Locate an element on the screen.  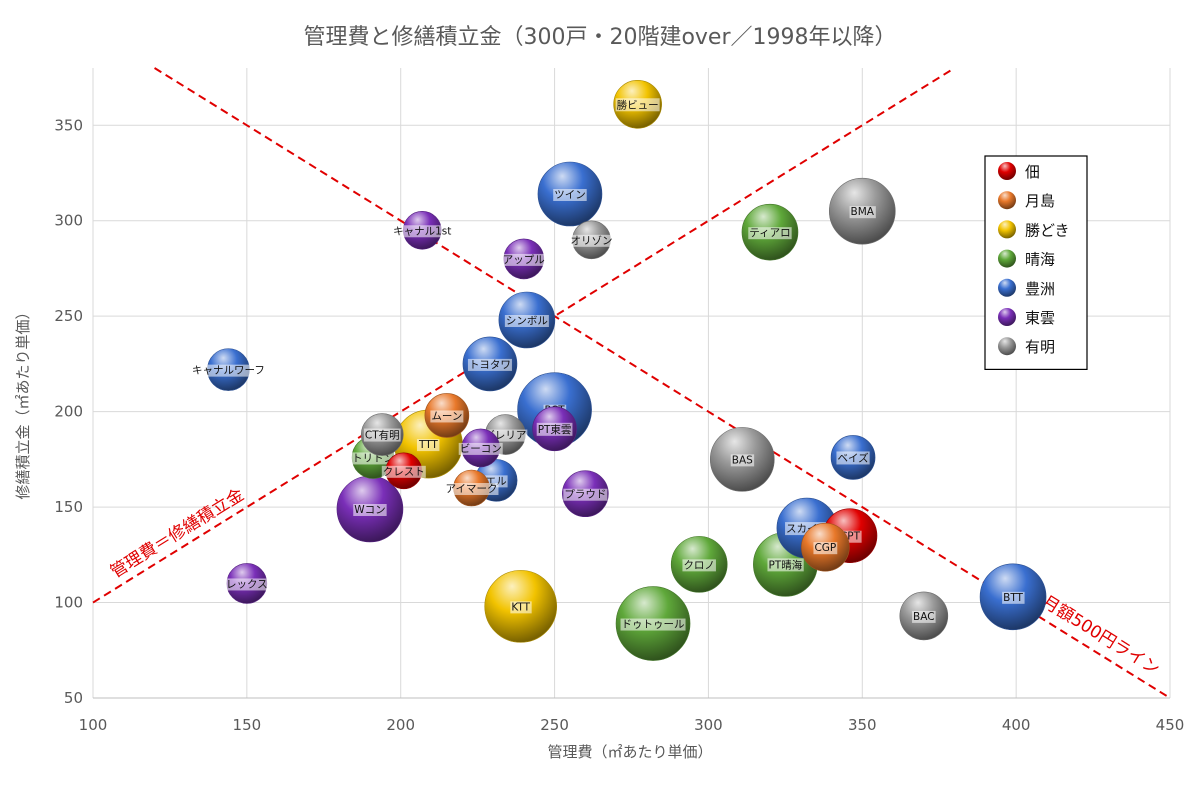
bubble: クロノ is located at coordinates (699, 564).